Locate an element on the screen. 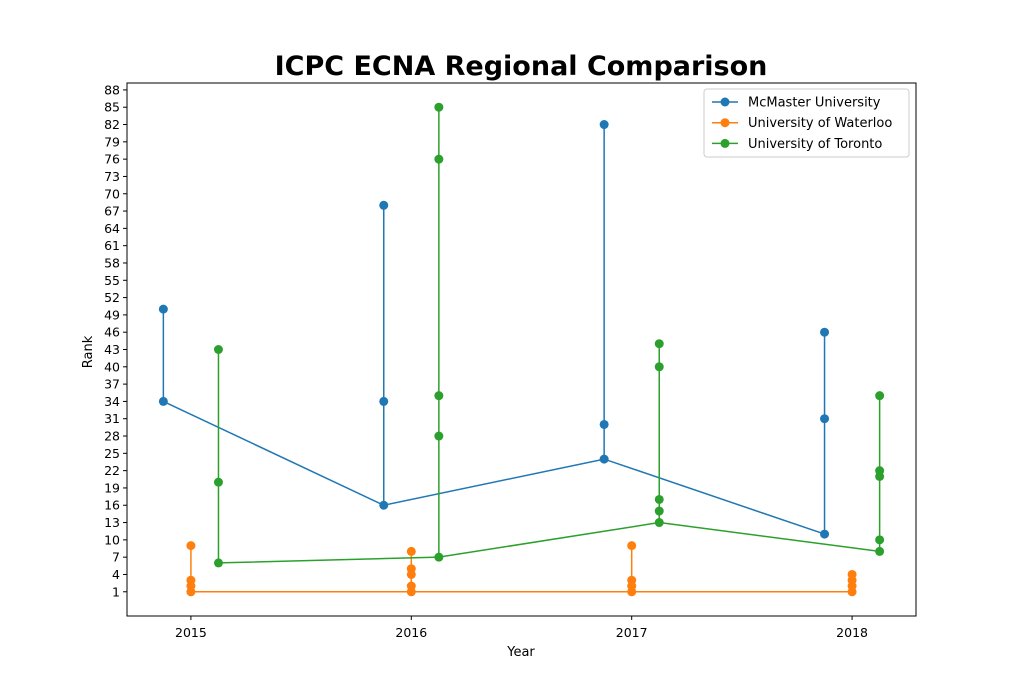 This screenshot has width=1018, height=692. legend-item-2: University of Toronto is located at coordinates (797, 144).